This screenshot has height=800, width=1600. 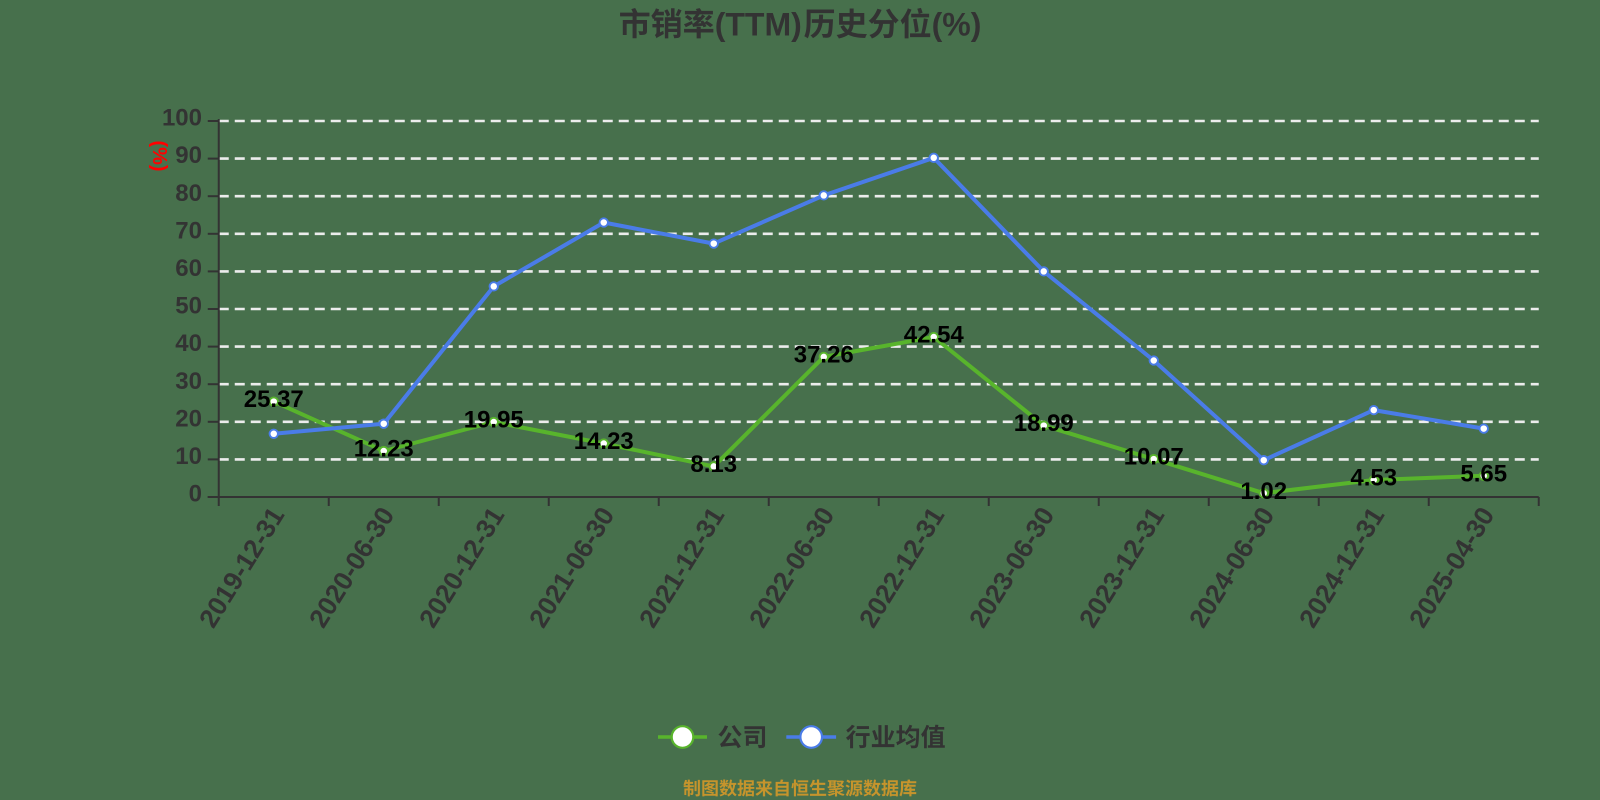 I want to click on svg-text: 42.54, so click(x=934, y=335).